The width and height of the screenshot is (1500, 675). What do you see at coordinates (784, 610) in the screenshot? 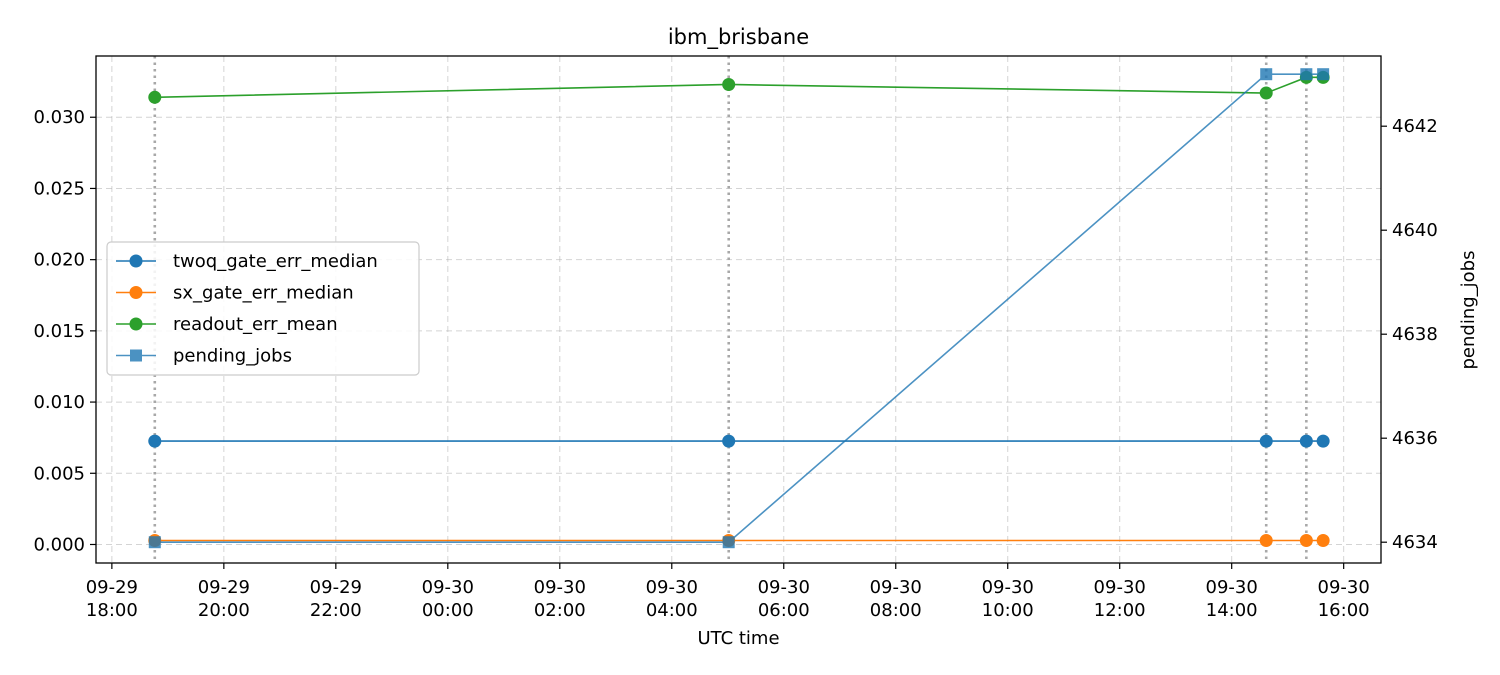
I see `x-tick-label-time: 06:00` at bounding box center [784, 610].